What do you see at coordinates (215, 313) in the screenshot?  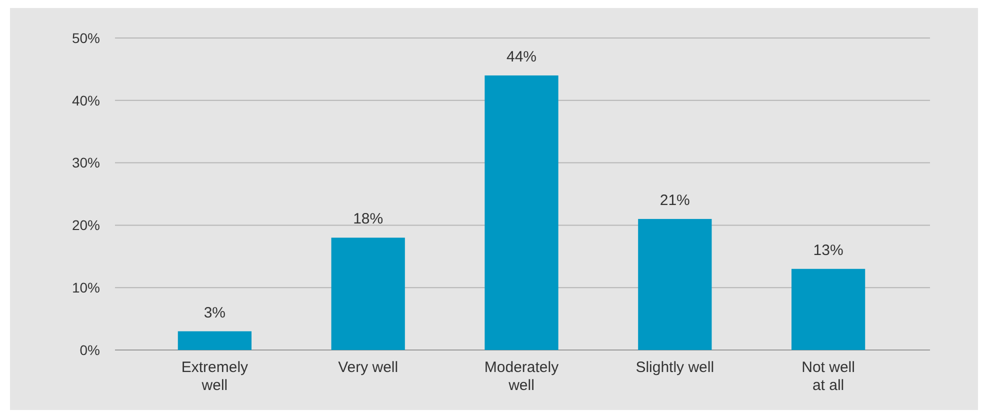 I see `data-label: 3%` at bounding box center [215, 313].